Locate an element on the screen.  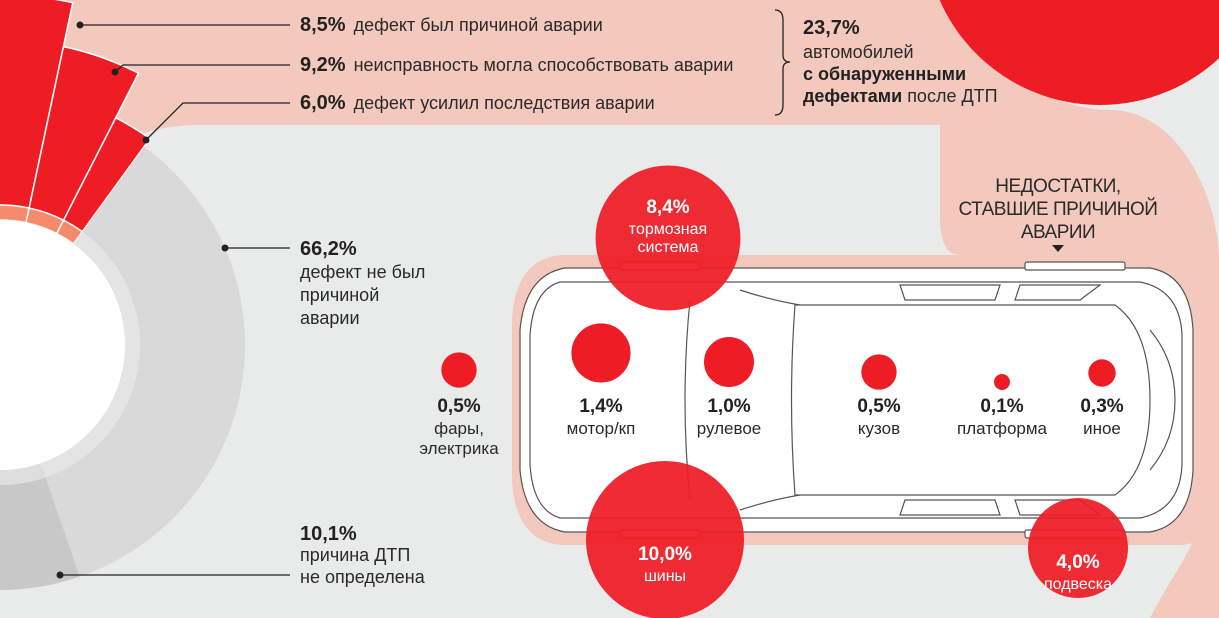
pie-center is located at coordinates (62, 345).